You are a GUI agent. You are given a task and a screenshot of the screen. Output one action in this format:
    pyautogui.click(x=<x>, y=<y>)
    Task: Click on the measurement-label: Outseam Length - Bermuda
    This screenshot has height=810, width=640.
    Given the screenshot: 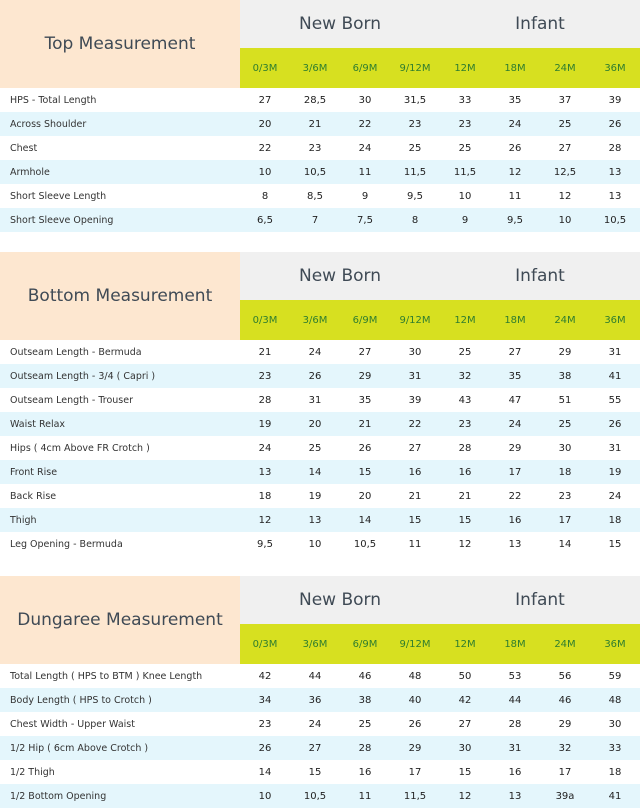 What is the action you would take?
    pyautogui.click(x=76, y=352)
    